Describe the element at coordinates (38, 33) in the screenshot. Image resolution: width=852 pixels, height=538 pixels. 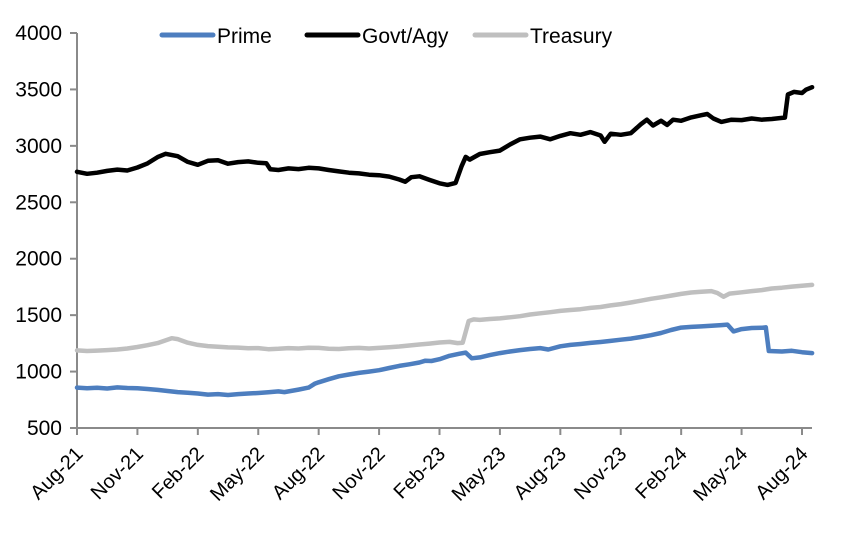
I see `y-tick-label: 4000` at that location.